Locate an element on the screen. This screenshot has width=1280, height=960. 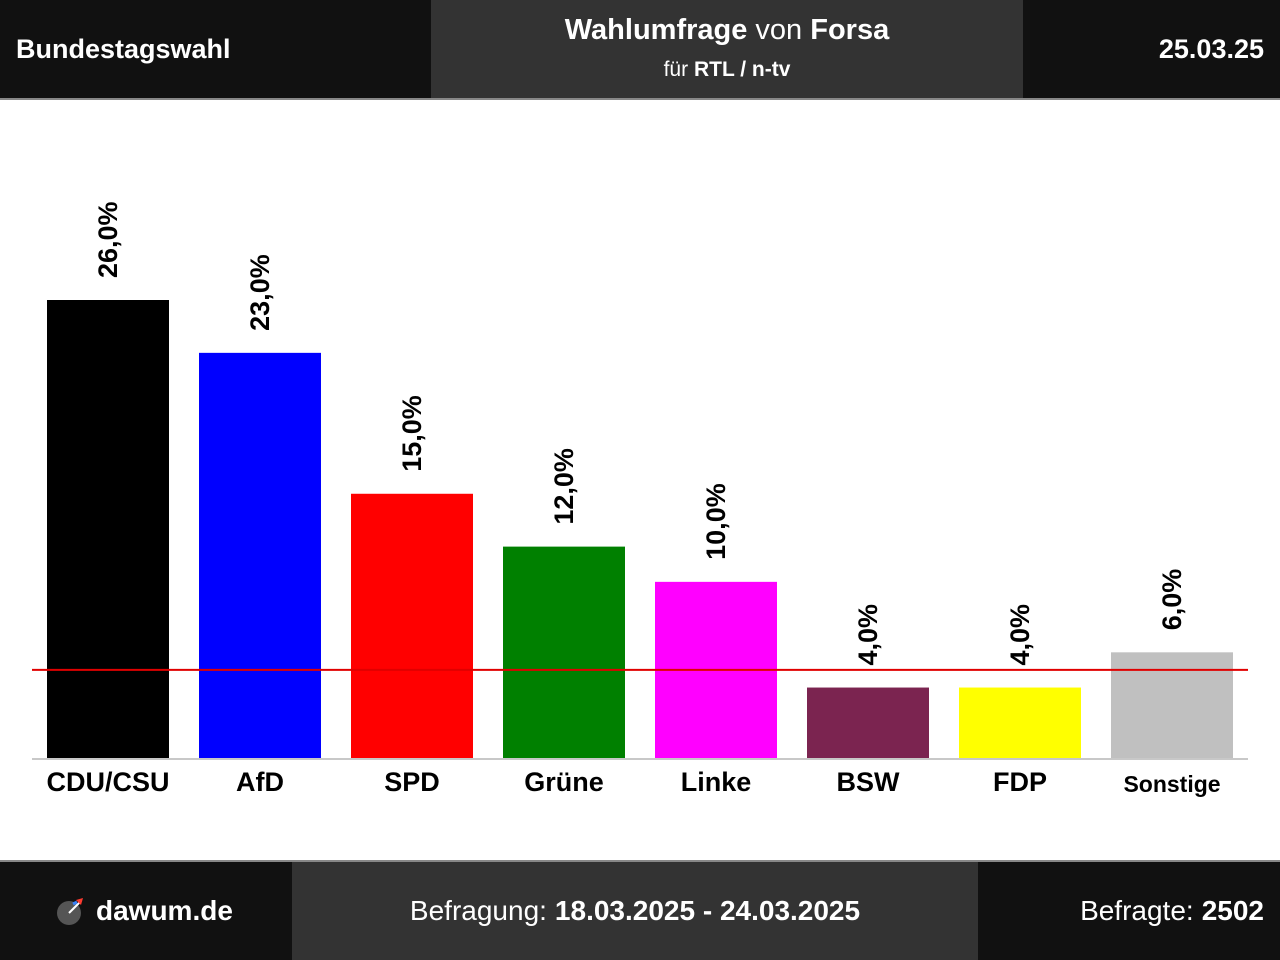
election-name: Bundestagswahl is located at coordinates (123, 48).